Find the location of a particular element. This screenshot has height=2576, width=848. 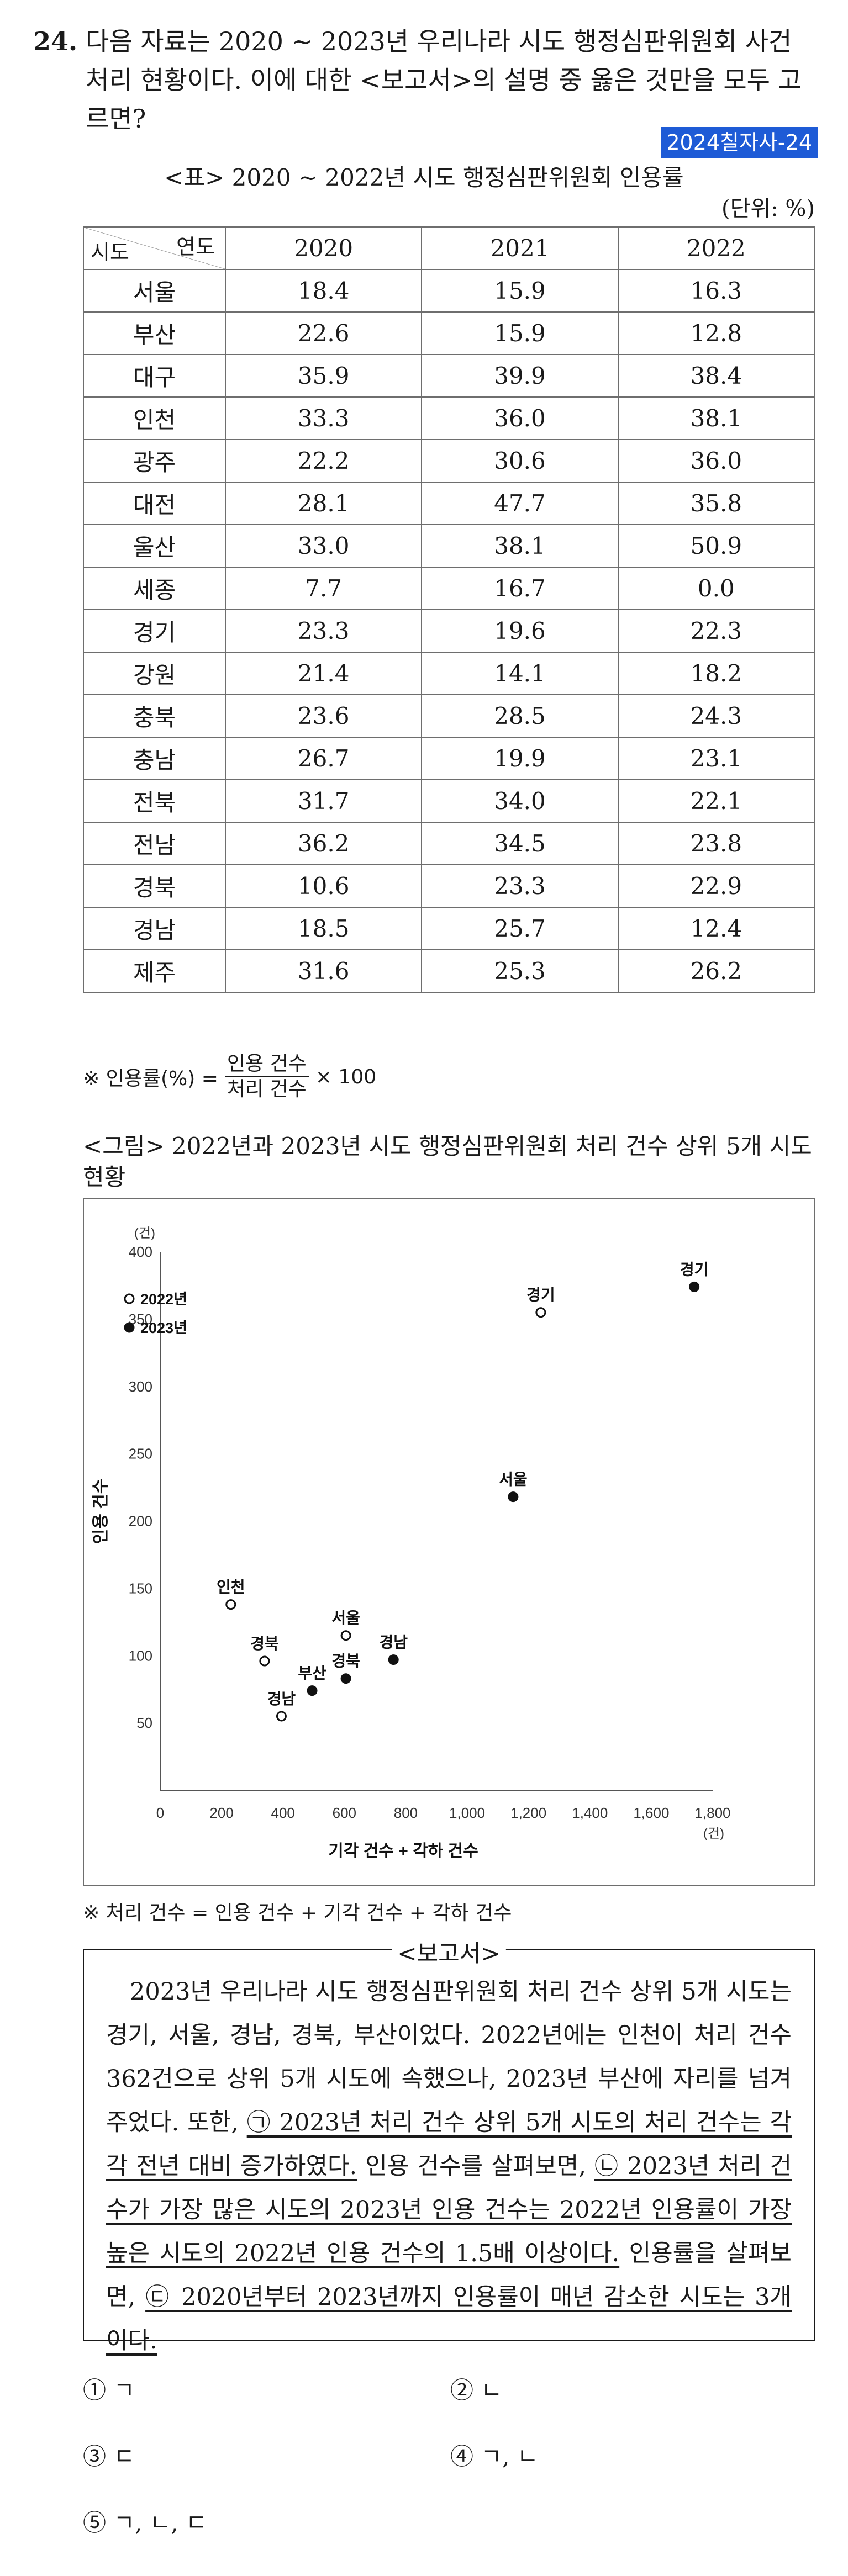

table-row: 울산 33.0 38.1 50.9 is located at coordinates (449, 546).